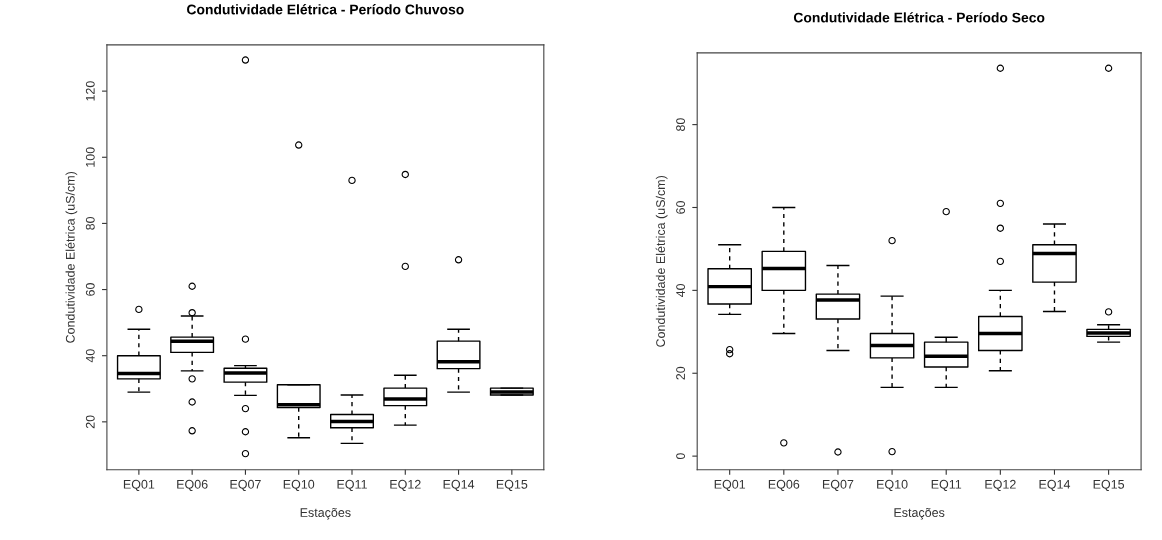 The image size is (1162, 540). Describe the element at coordinates (90, 91) in the screenshot. I see `y-tick-label: 120` at that location.